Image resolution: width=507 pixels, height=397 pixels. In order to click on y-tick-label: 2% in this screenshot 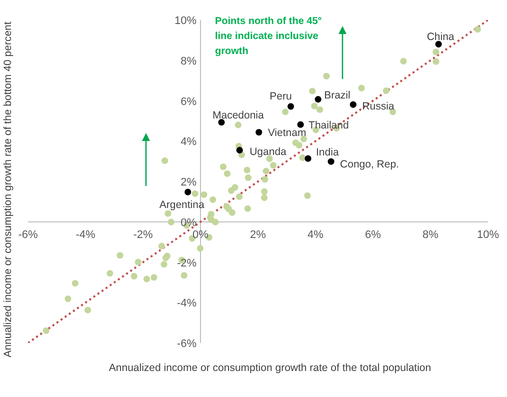, I will do `click(188, 182)`.